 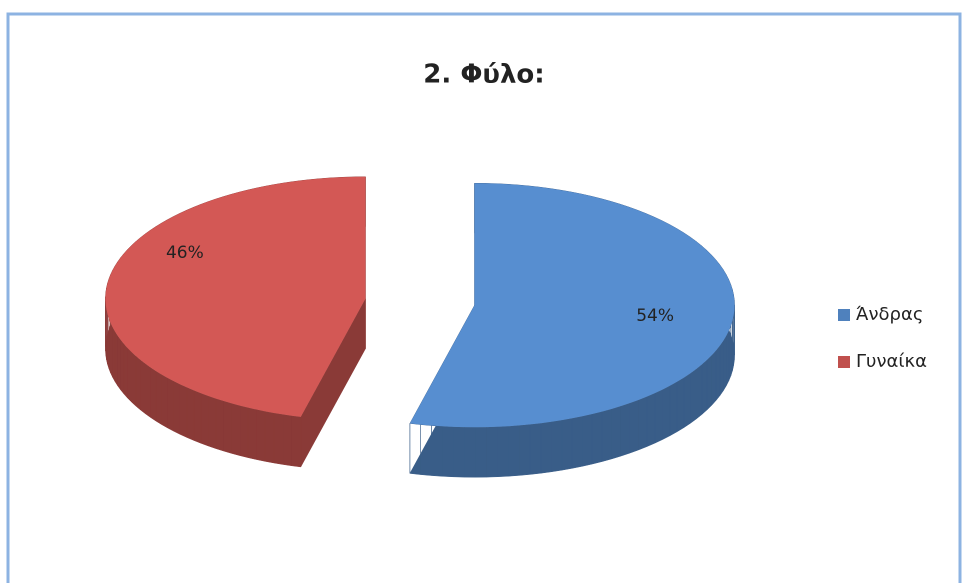 I want to click on legend-label: Γυναίκα, so click(x=891, y=361).